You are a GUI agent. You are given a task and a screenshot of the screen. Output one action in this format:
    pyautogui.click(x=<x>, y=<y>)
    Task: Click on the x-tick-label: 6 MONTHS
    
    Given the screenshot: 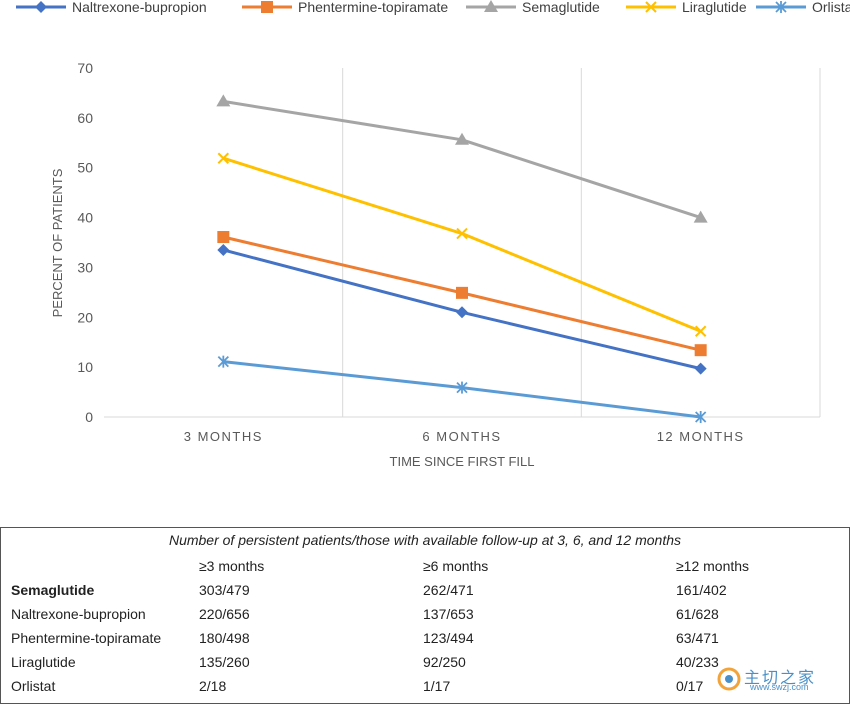 What is the action you would take?
    pyautogui.click(x=461, y=436)
    